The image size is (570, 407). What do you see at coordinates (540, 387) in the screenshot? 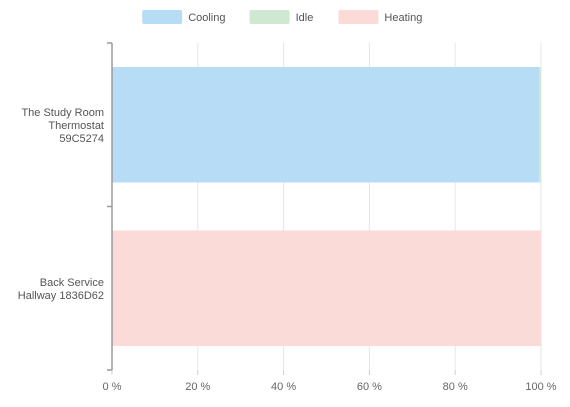
I see `x-tick-label: 100 %` at bounding box center [540, 387].